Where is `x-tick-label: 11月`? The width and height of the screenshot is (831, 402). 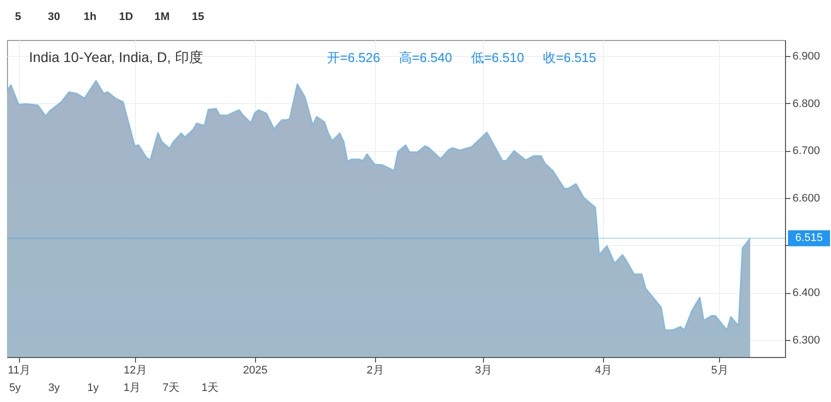 x-tick-label: 11月 is located at coordinates (19, 370).